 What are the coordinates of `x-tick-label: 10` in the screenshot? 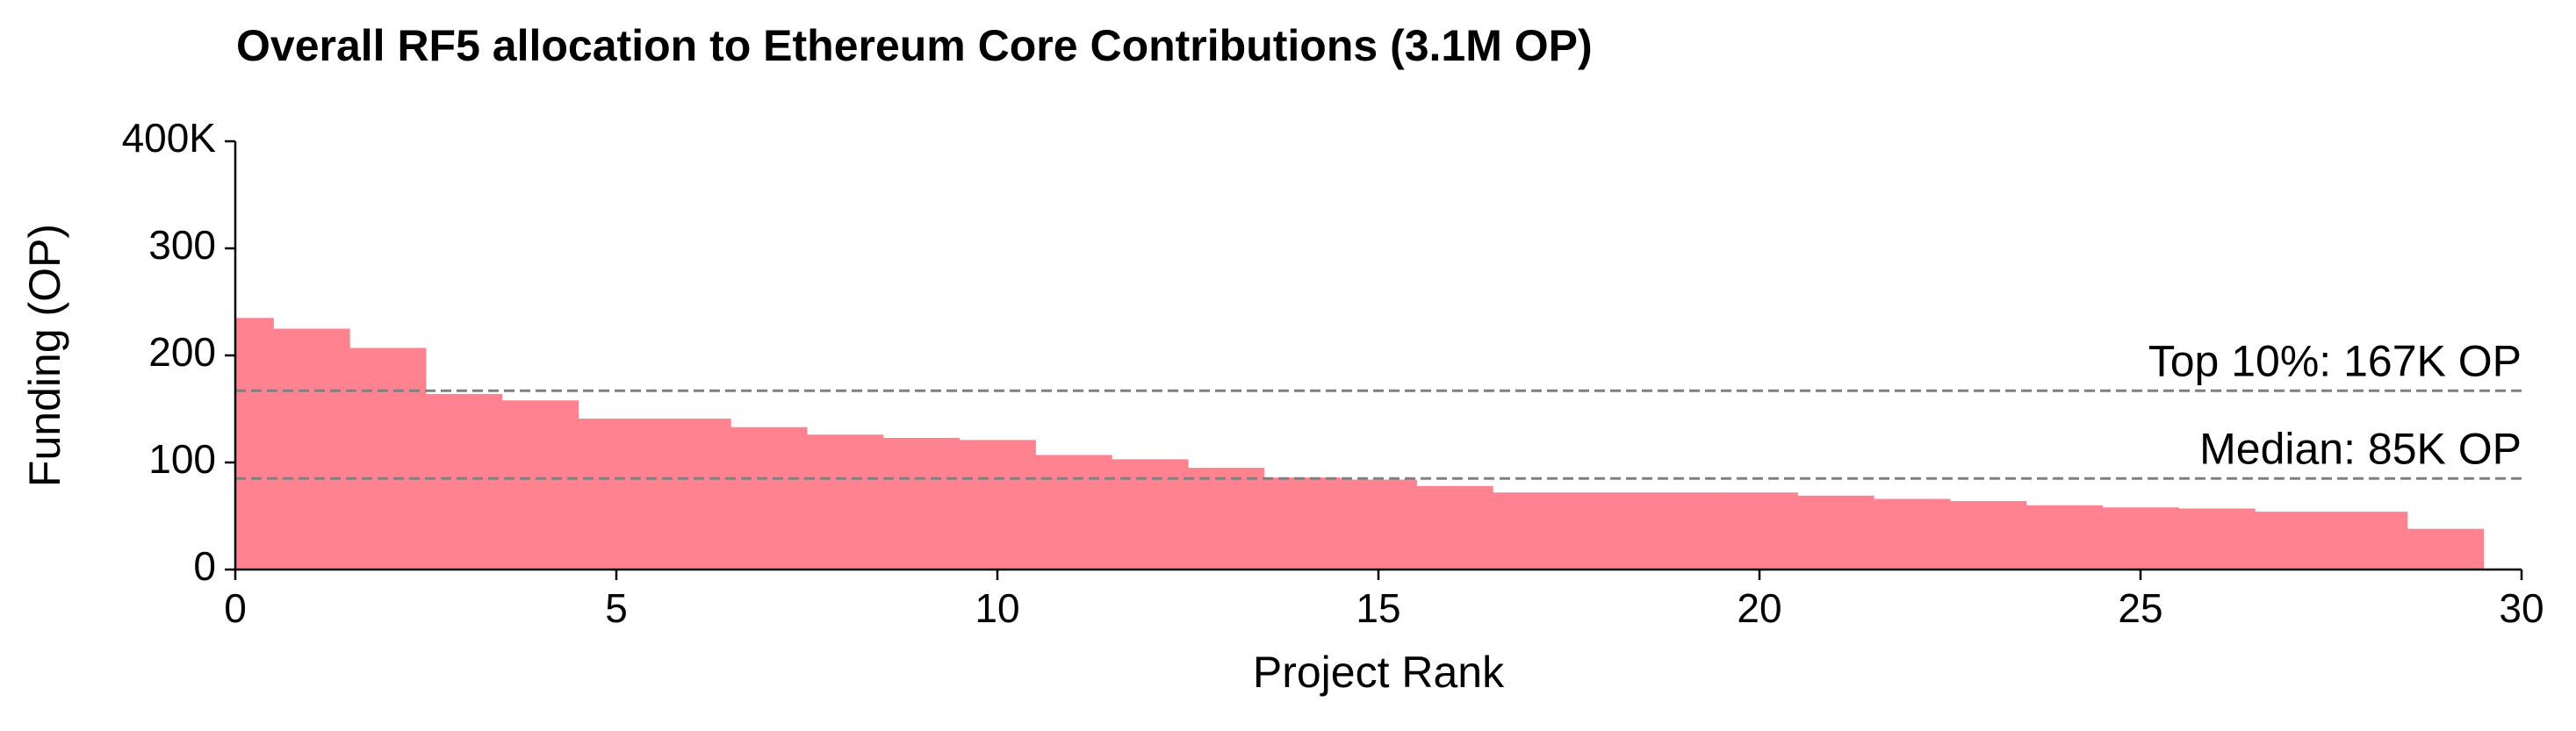 It's located at (997, 608).